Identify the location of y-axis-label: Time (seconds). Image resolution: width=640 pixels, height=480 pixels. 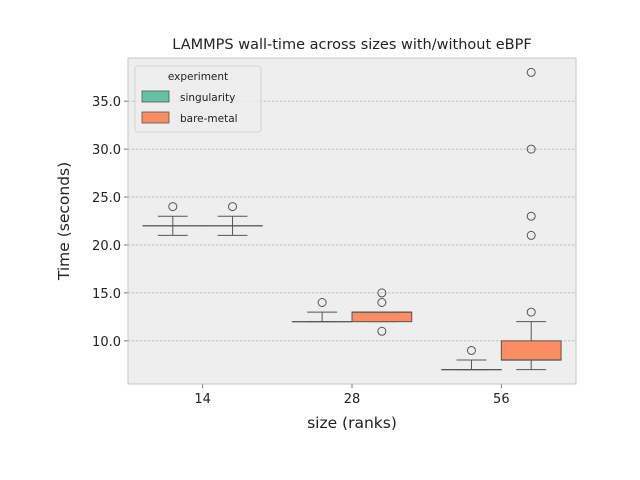
(64, 221).